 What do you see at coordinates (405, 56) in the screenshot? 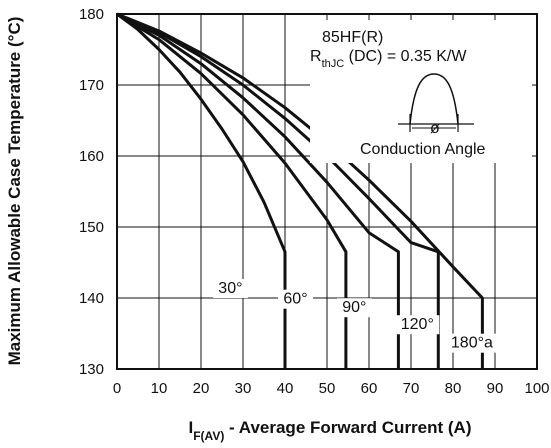
I see `rth-rest: (DC) = 0.35 K/W` at bounding box center [405, 56].